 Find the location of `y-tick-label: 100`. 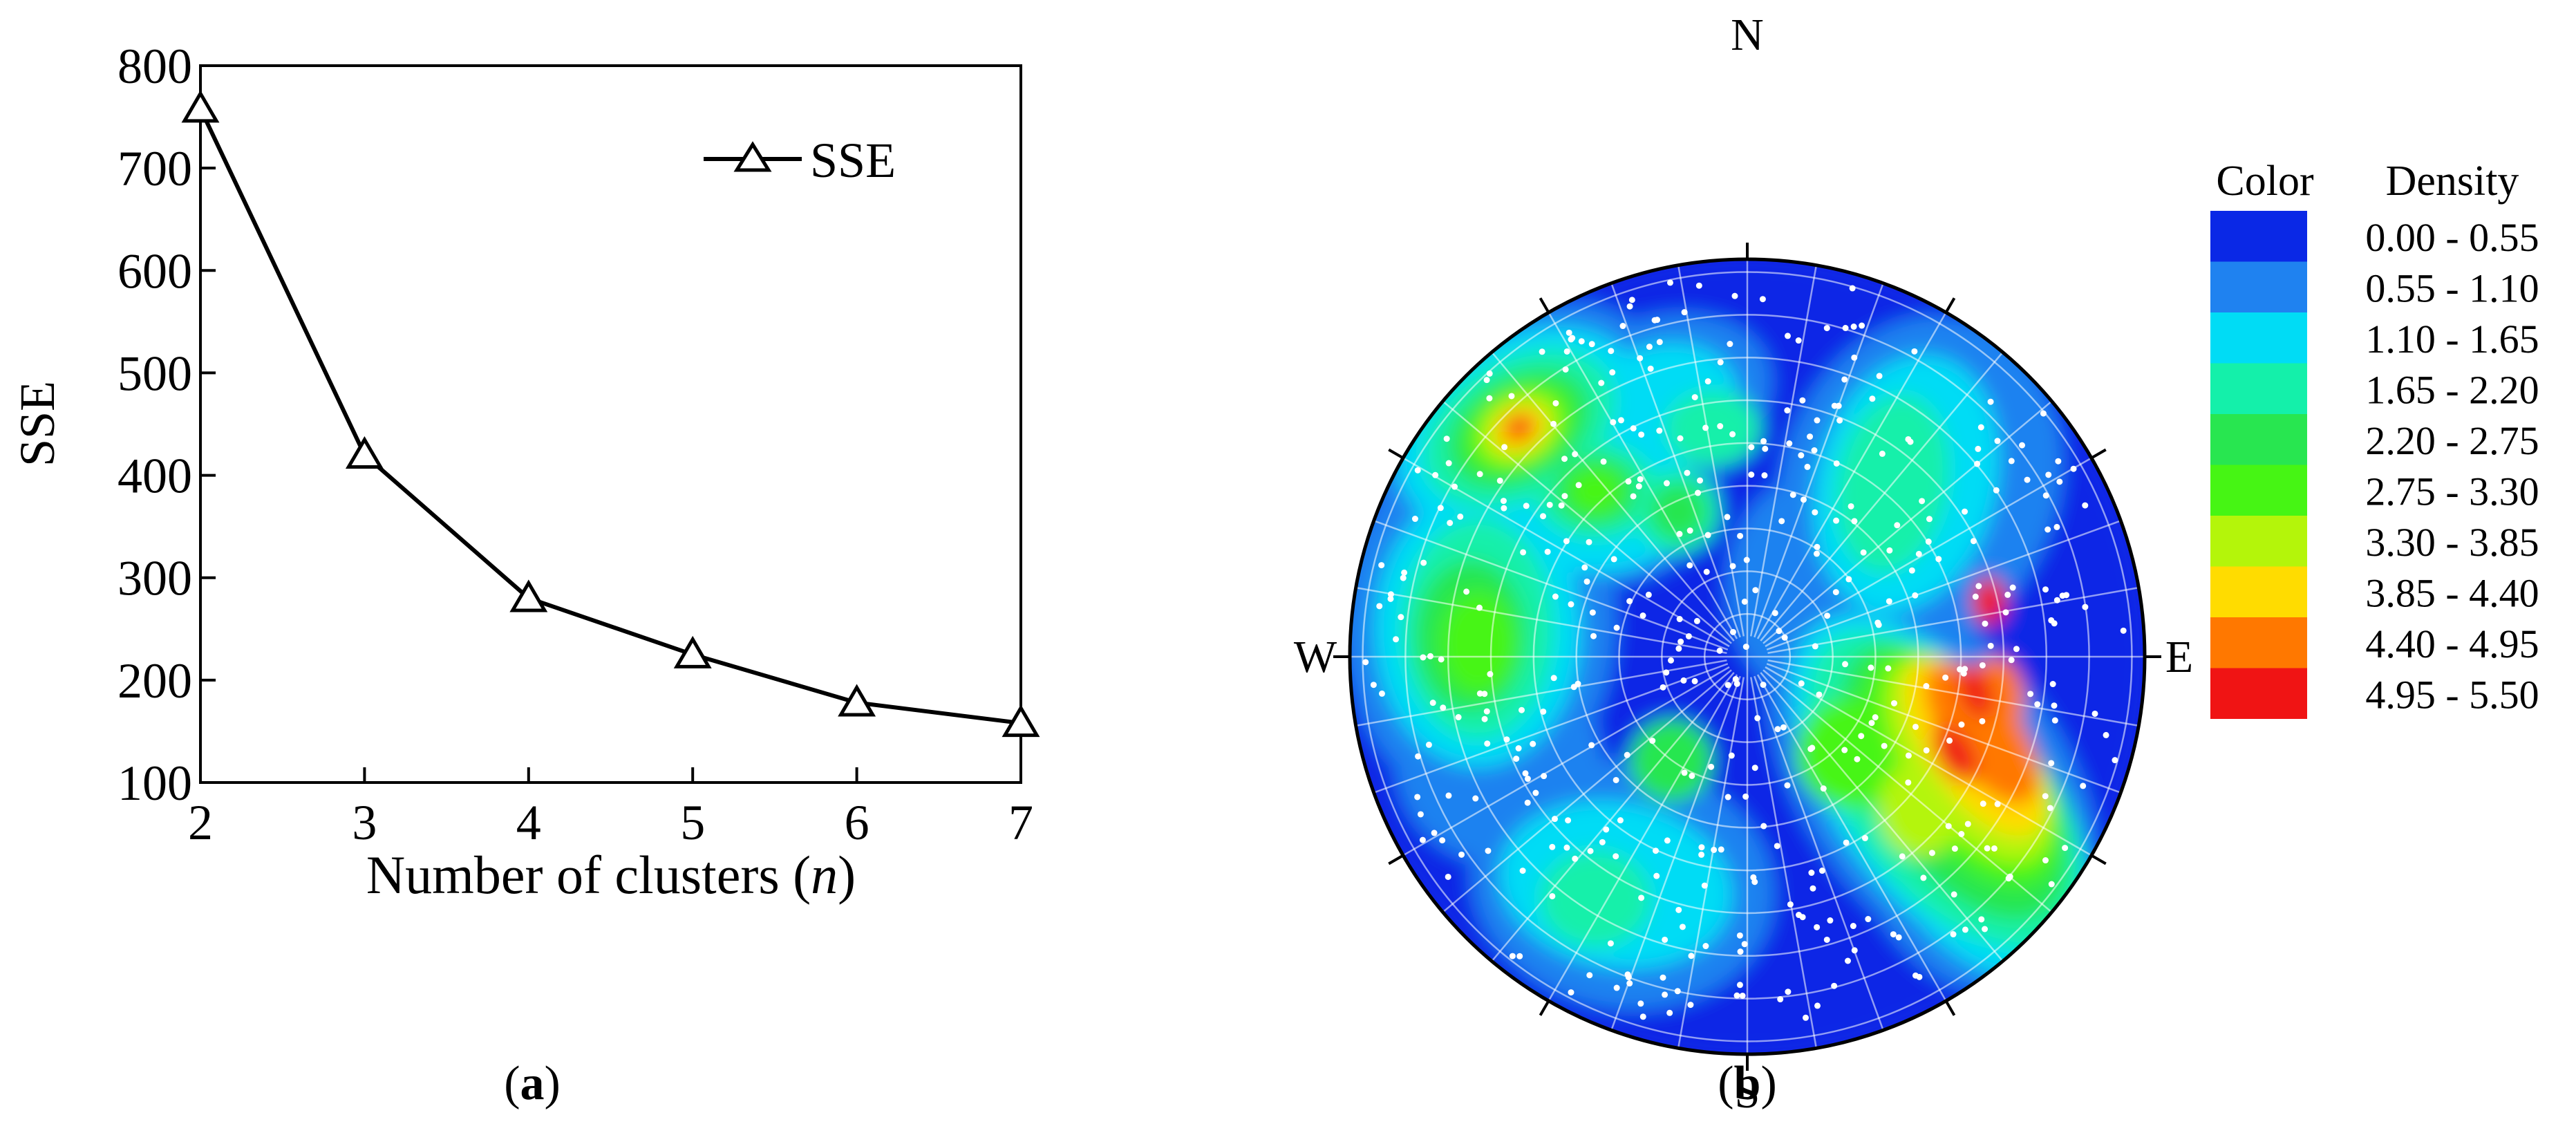

y-tick-label: 100 is located at coordinates (154, 783).